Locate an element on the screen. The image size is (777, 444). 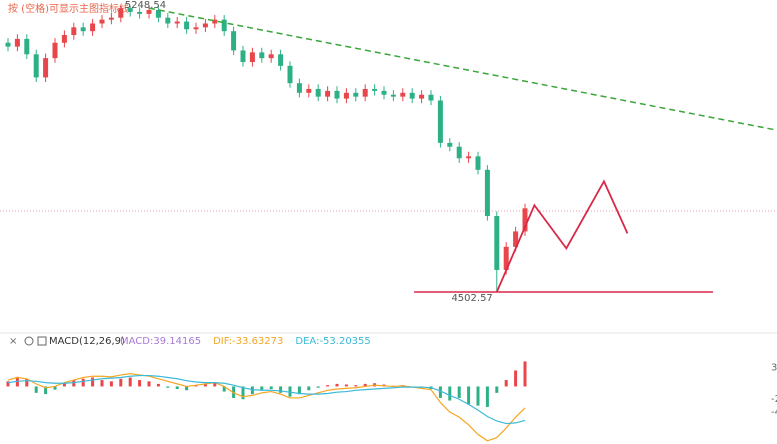
y-tick-label: -20 is located at coordinates (774, 399).